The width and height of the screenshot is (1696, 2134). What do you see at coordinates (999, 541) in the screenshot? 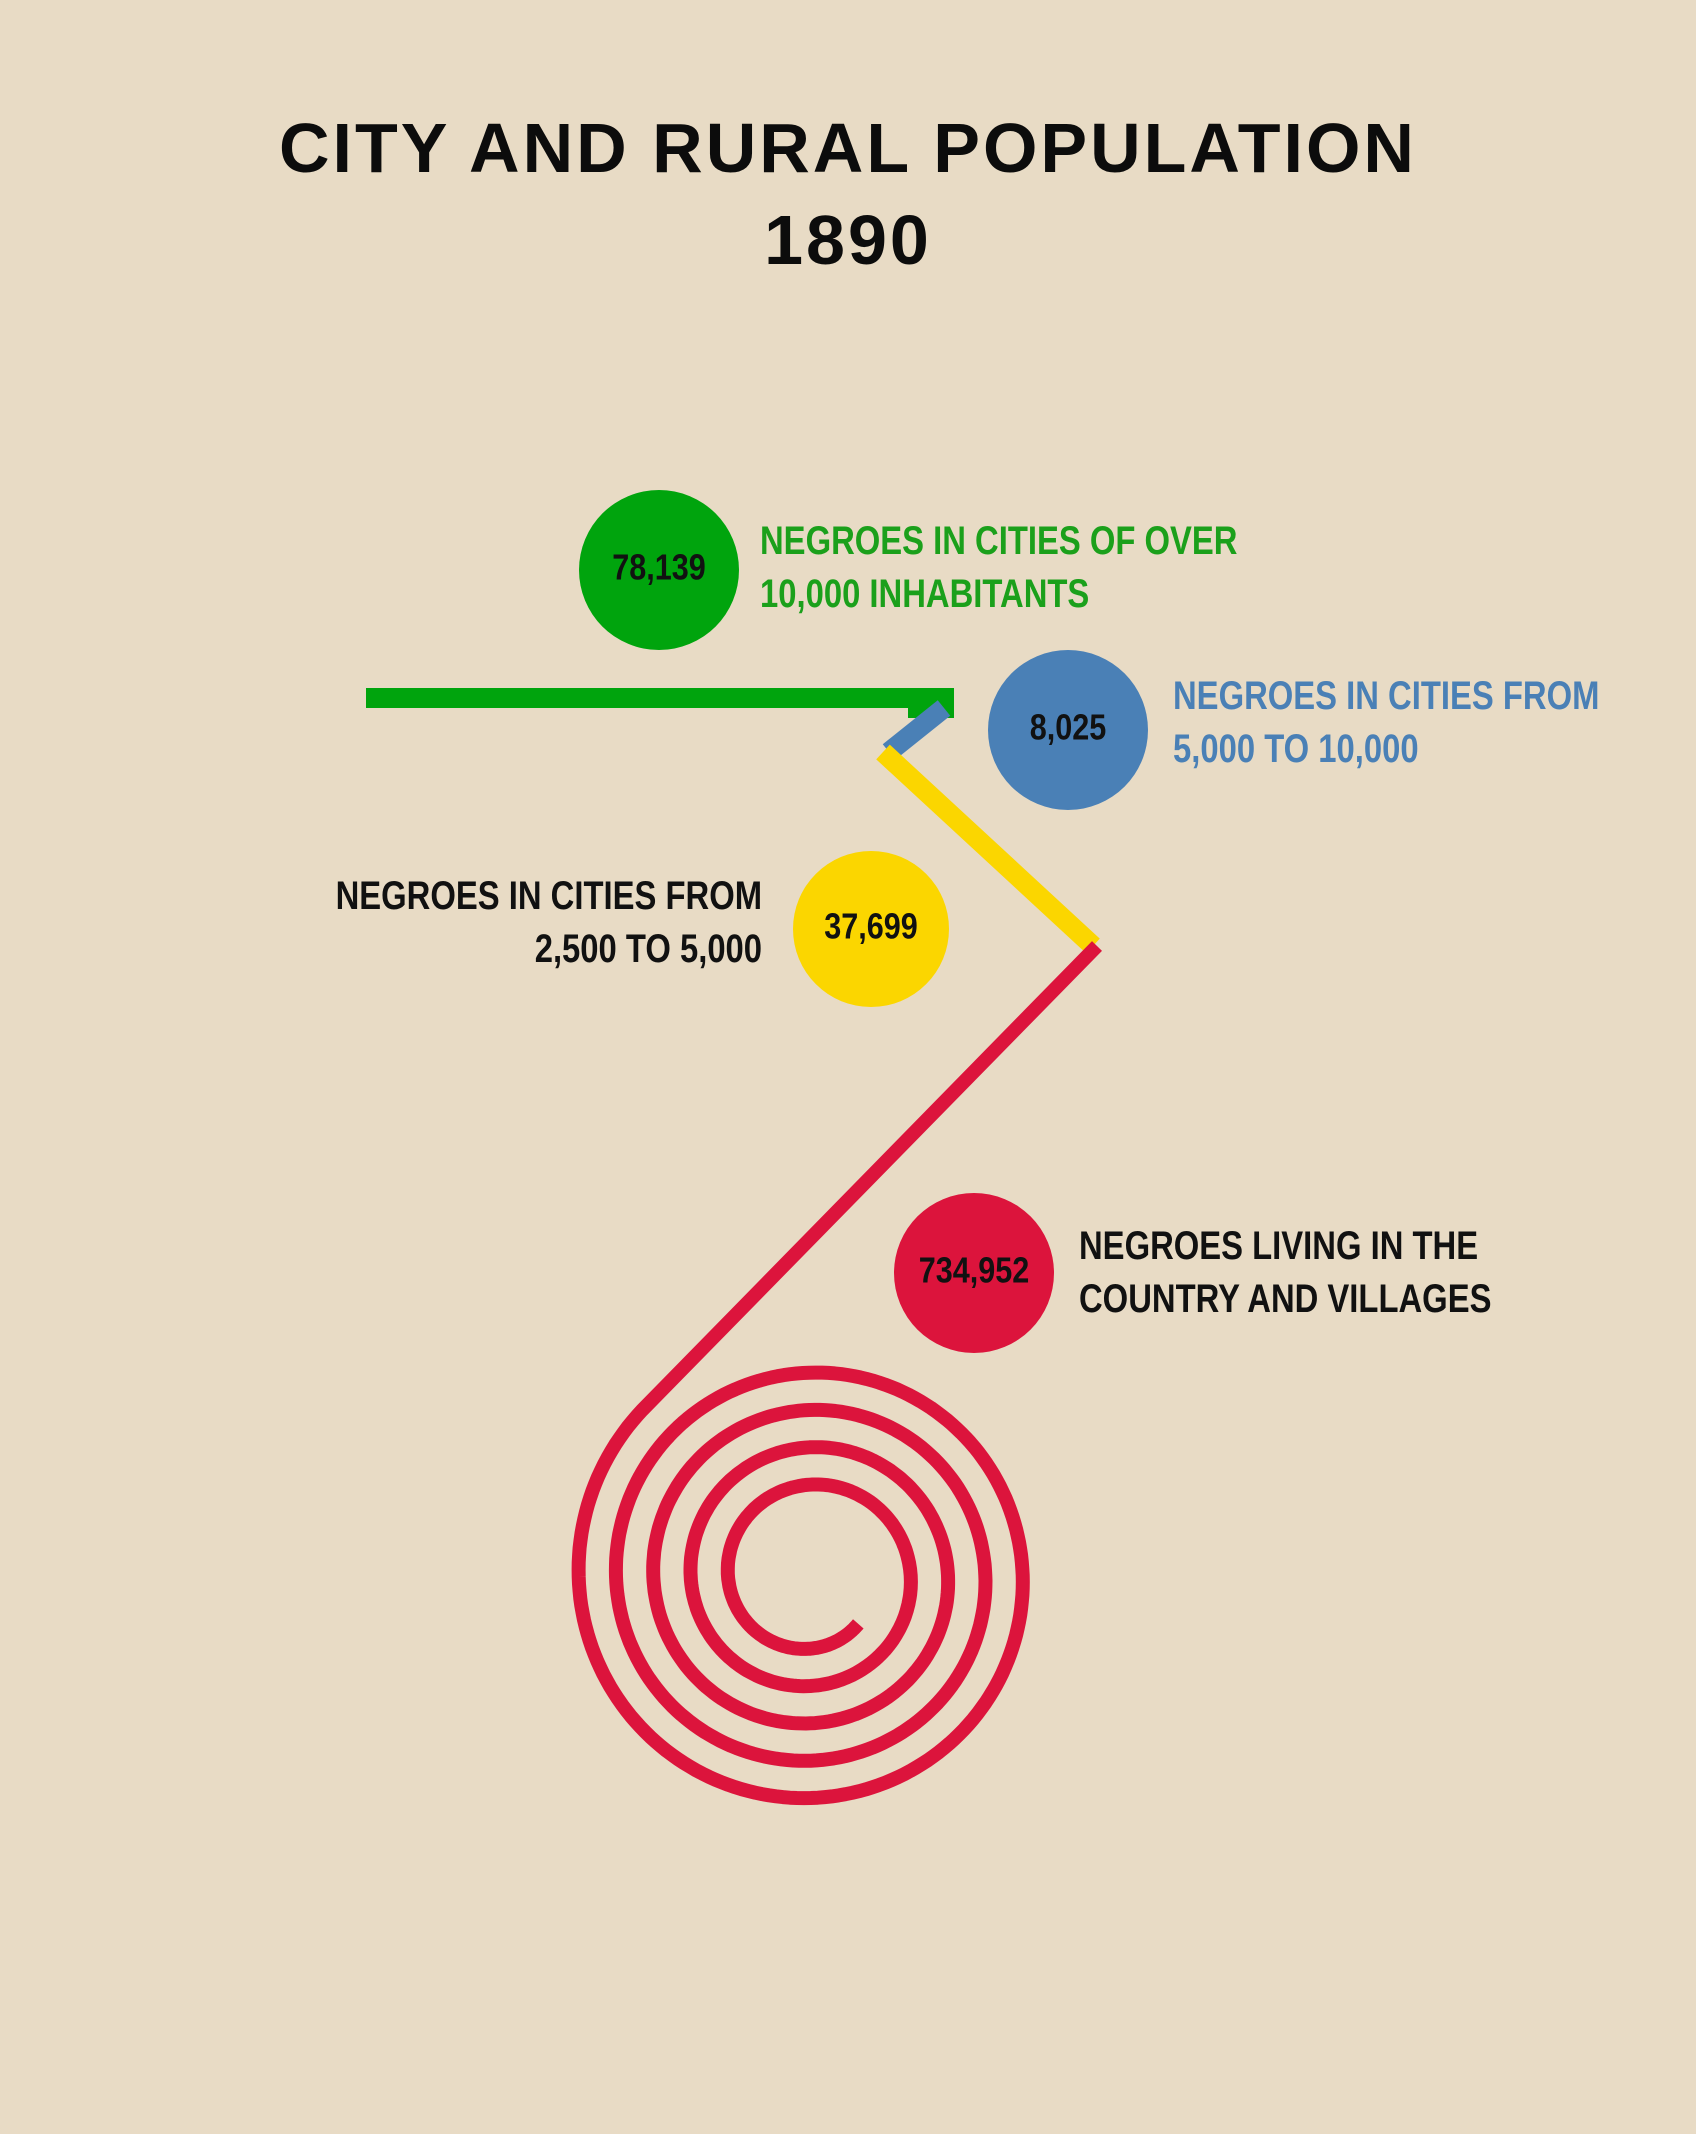
I see `label-line: NEGROES IN CITIES OF OVER` at bounding box center [999, 541].